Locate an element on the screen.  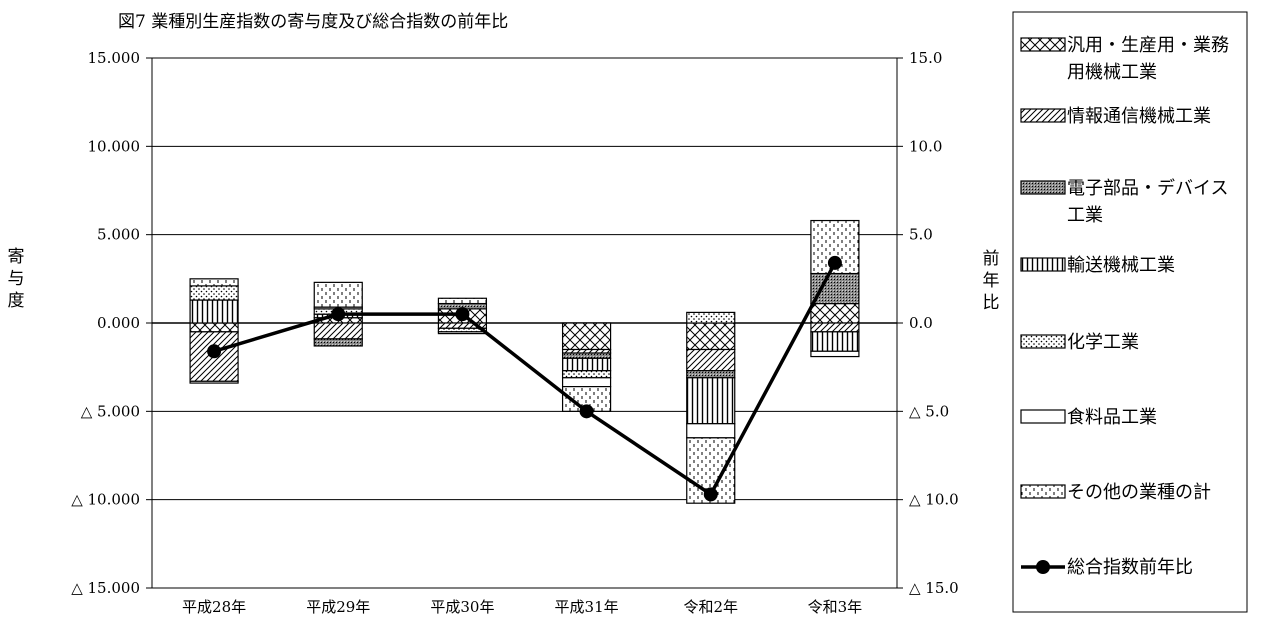
legend-label: その他の業種の計 is located at coordinates (1139, 492).